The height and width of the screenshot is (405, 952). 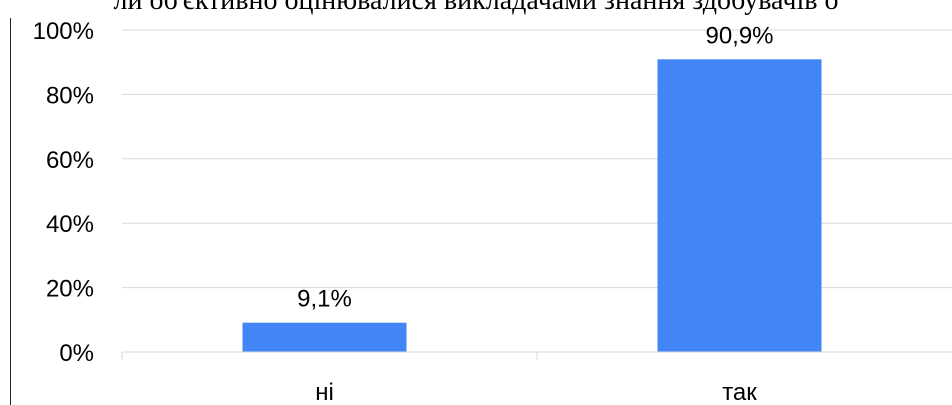 I want to click on y-tick-label: 60%, so click(x=70, y=160).